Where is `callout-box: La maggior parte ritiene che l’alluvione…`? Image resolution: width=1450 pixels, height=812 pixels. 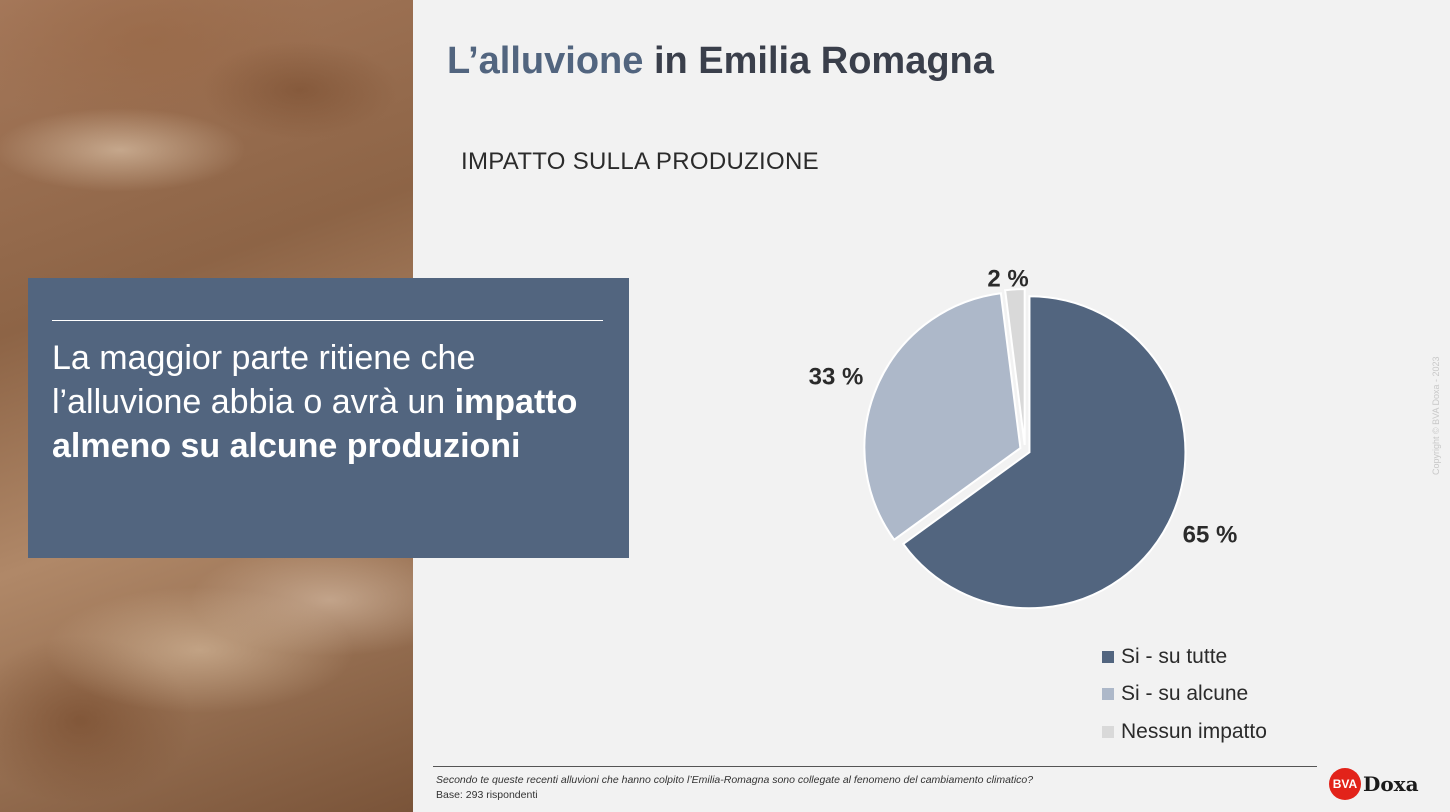
callout-box: La maggior parte ritiene che l’alluvione… is located at coordinates (328, 418).